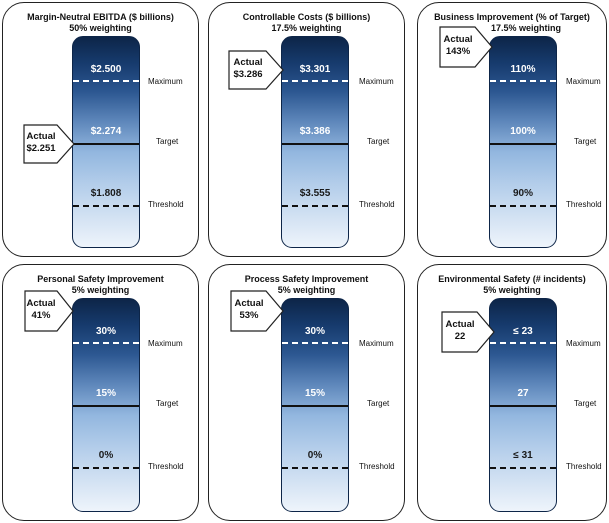  I want to click on threshold-value: 90%, so click(522, 193).